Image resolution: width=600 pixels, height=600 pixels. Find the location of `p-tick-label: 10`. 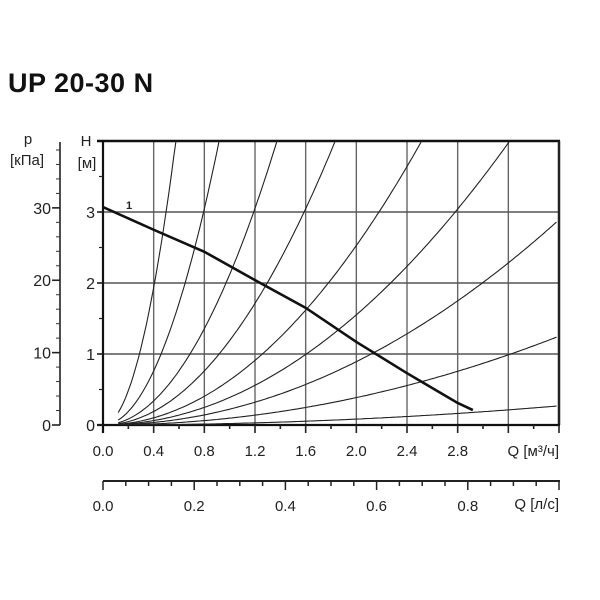

p-tick-label: 10 is located at coordinates (42, 354).